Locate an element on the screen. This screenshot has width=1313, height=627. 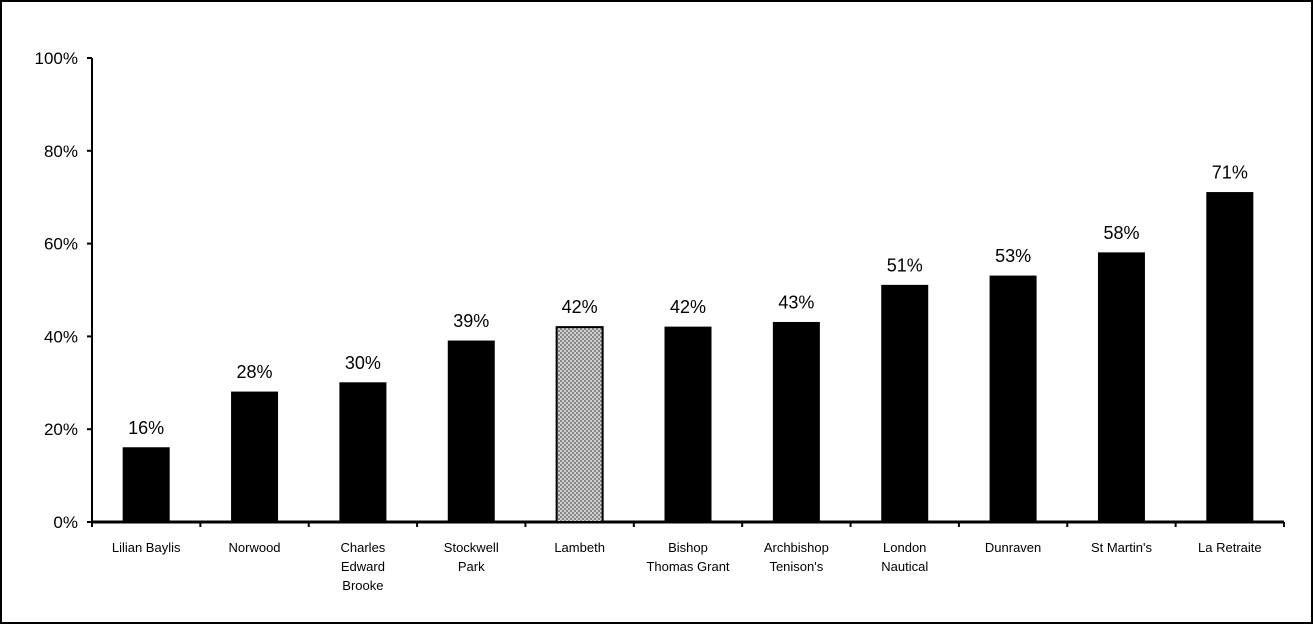
y-tick-label: 80% is located at coordinates (61, 151).